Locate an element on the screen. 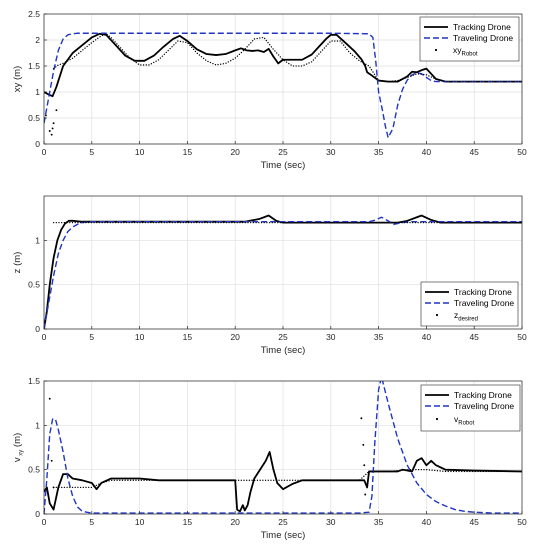 This screenshot has width=545, height=550. y-tick-label: 2 is located at coordinates (37, 40).